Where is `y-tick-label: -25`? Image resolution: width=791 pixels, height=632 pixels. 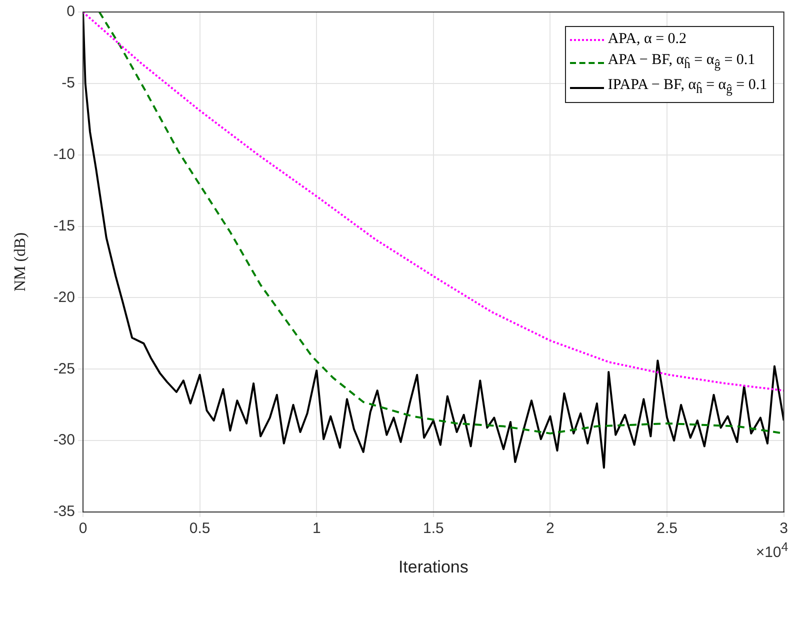
y-tick-label: -25 is located at coordinates (64, 369).